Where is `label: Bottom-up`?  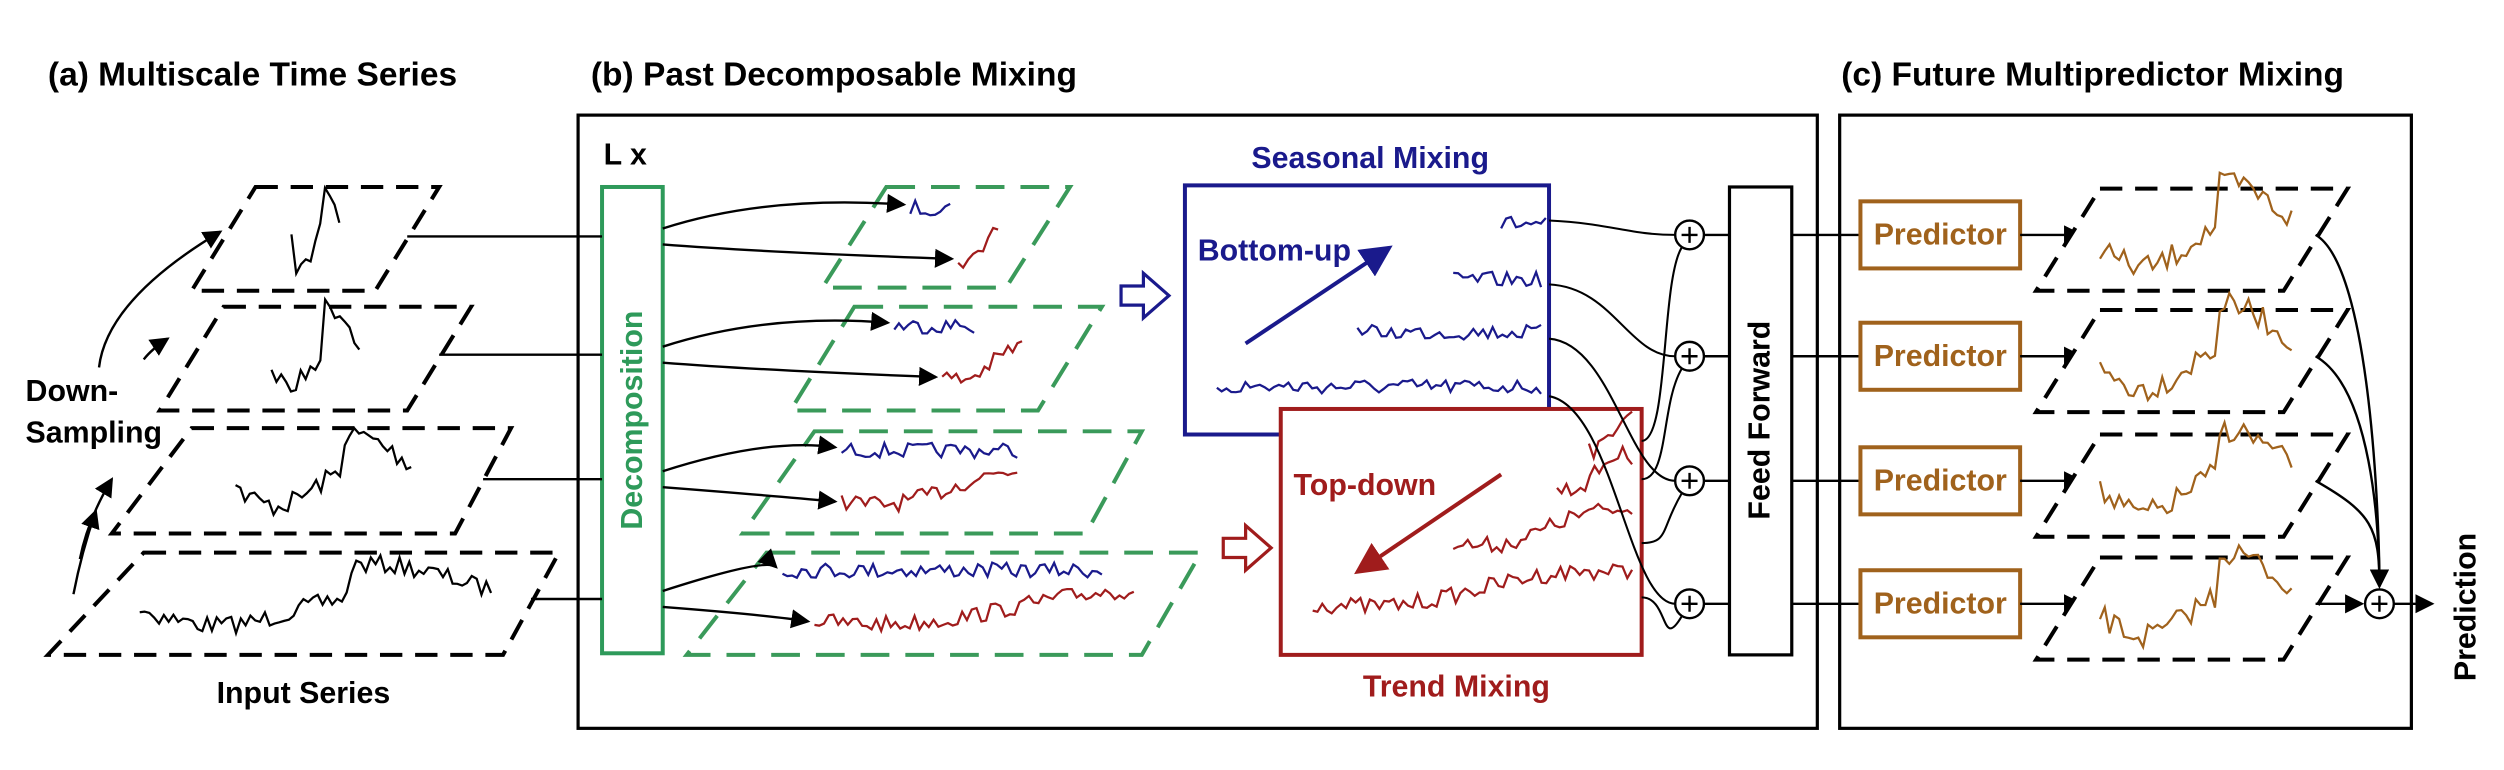
label: Bottom-up is located at coordinates (1274, 250).